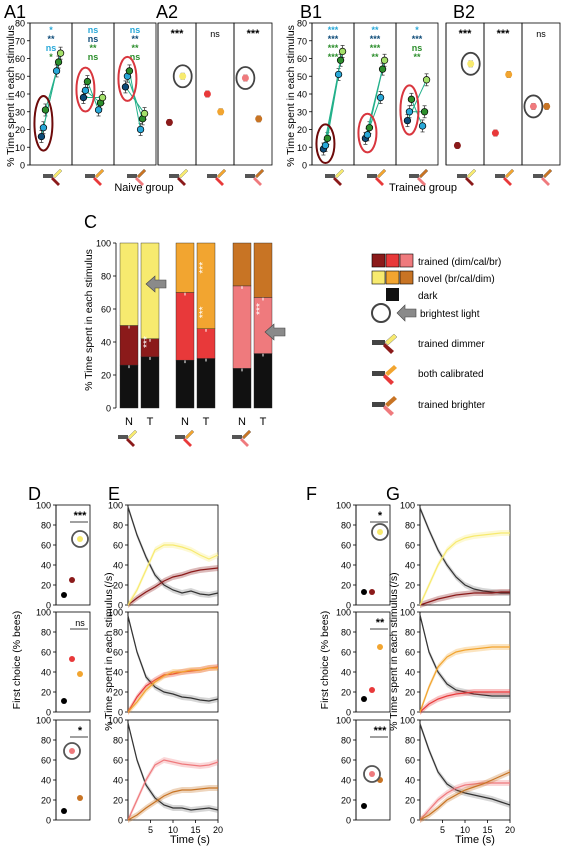  What do you see at coordinates (547, 106) in the screenshot?
I see `data-point-novel-B2` at bounding box center [547, 106].